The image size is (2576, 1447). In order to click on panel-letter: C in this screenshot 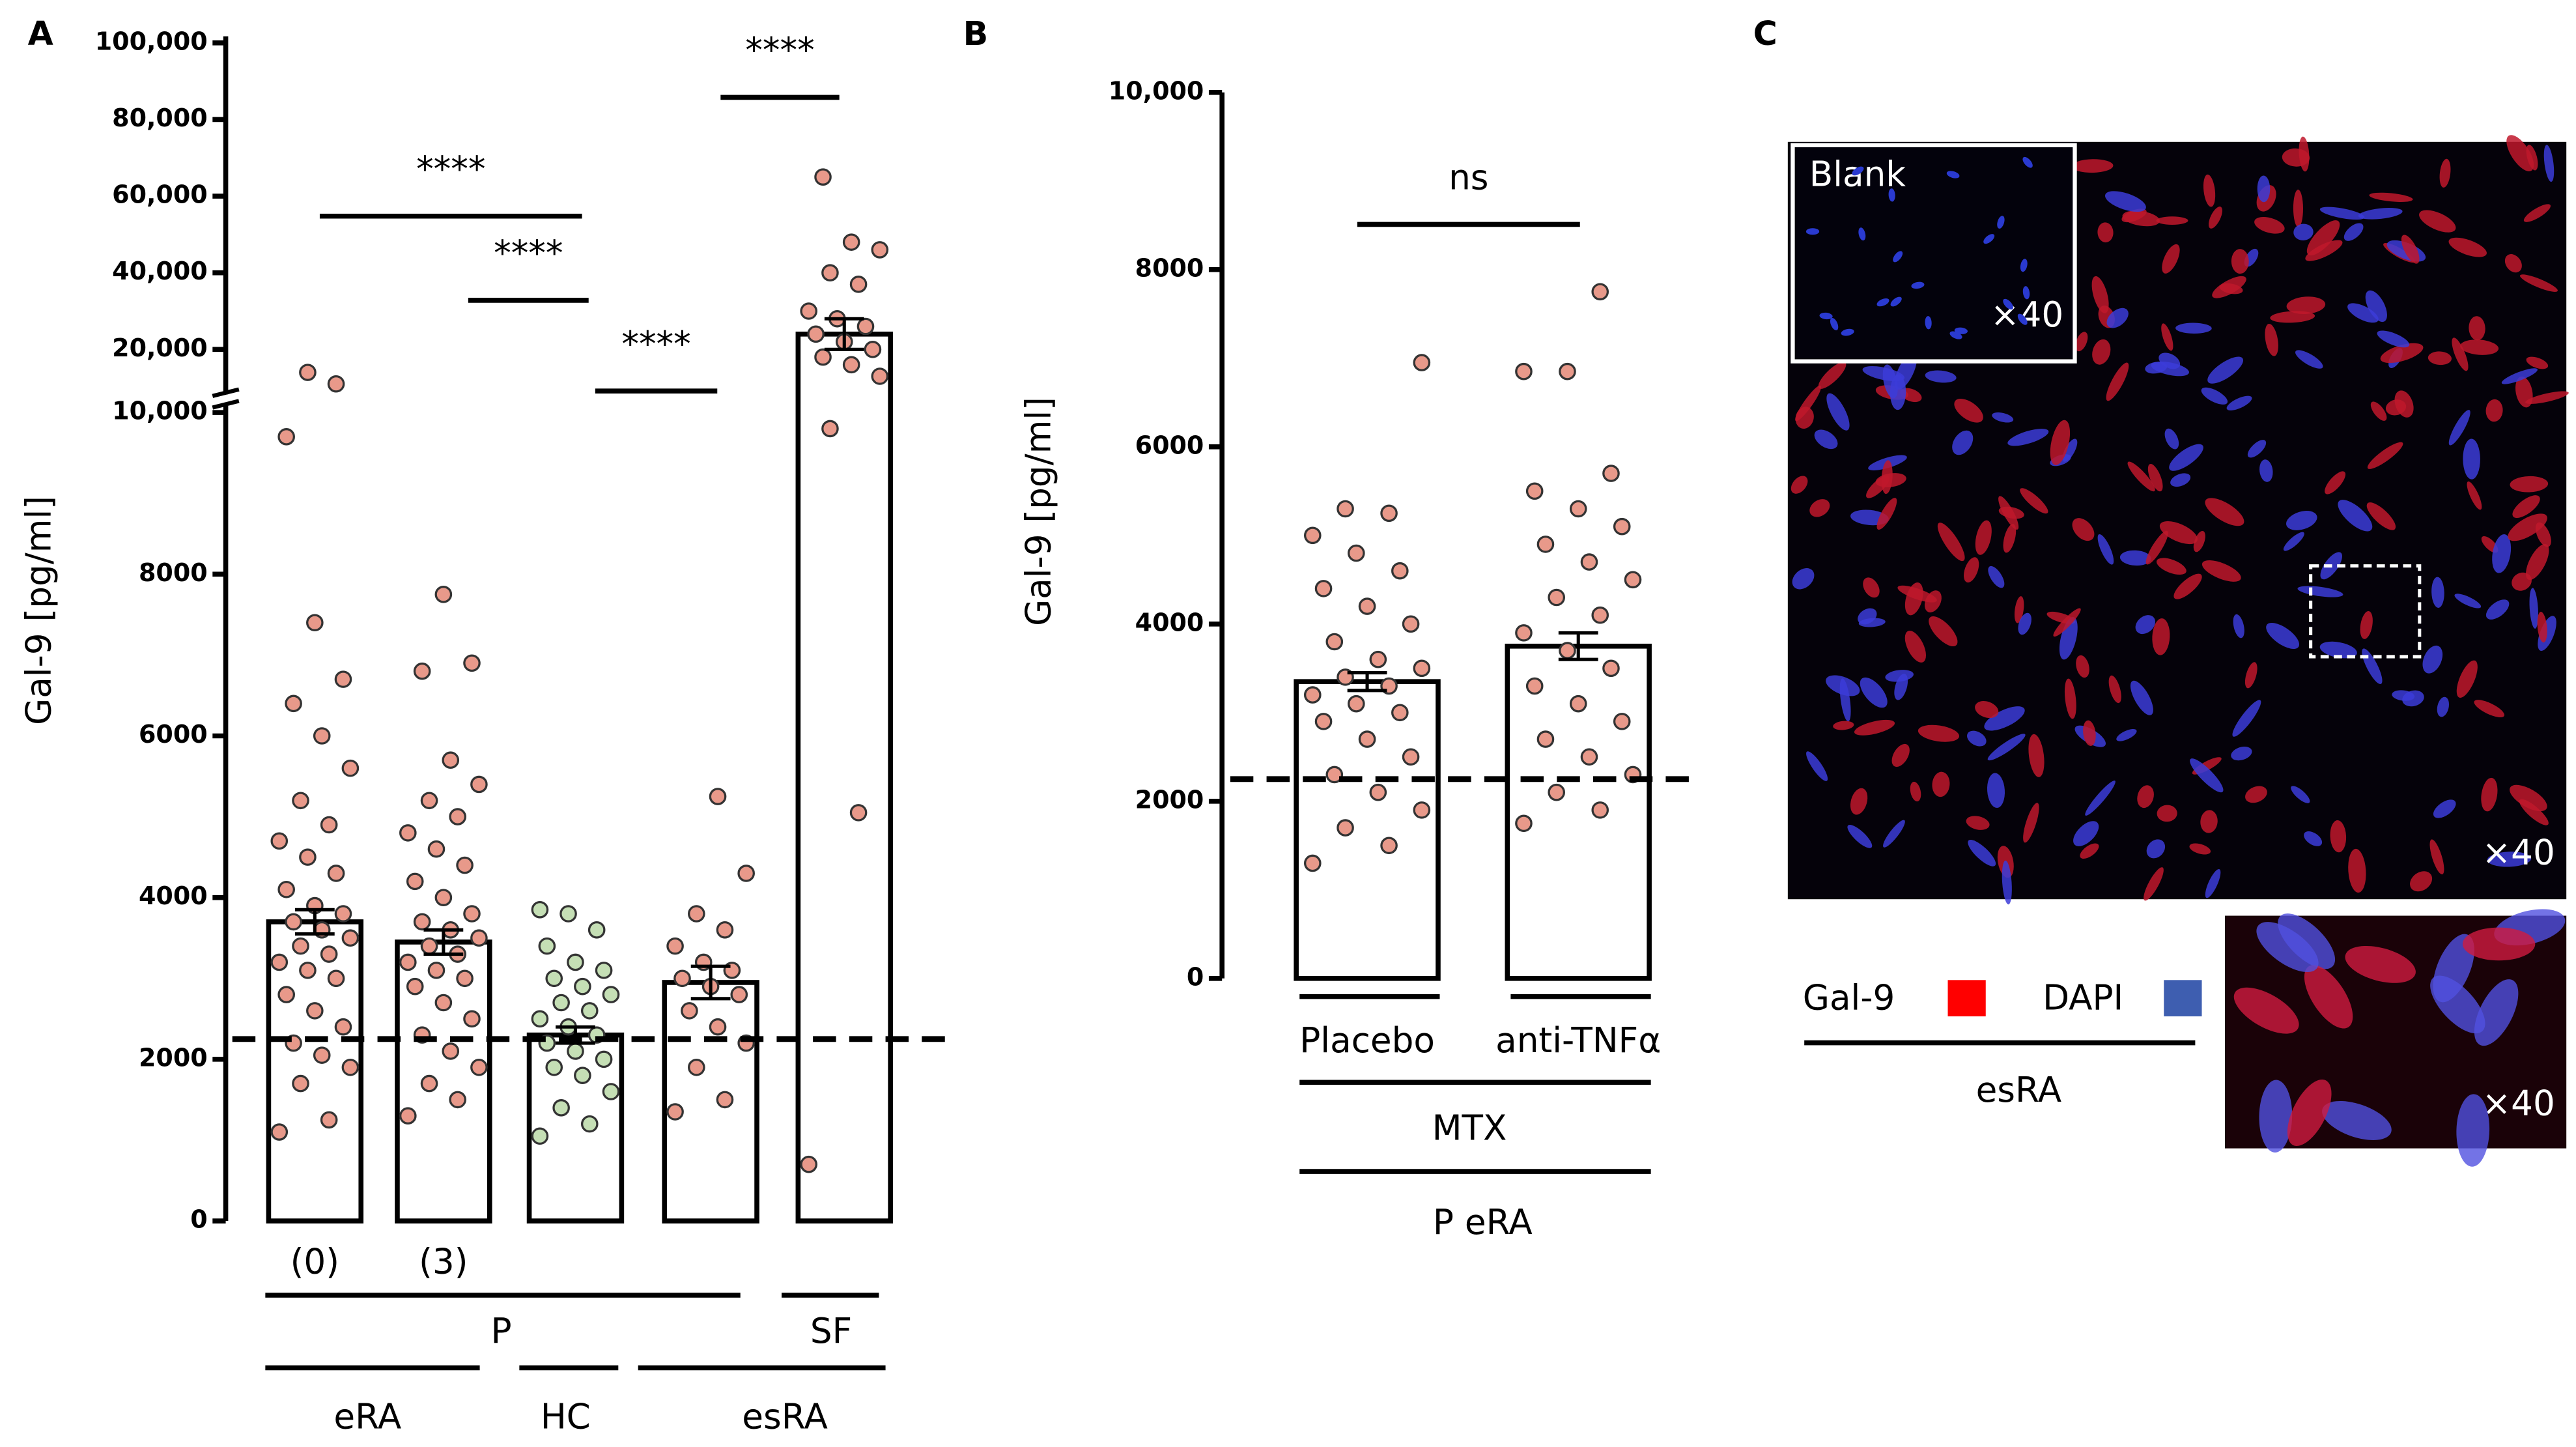, I will do `click(1765, 33)`.